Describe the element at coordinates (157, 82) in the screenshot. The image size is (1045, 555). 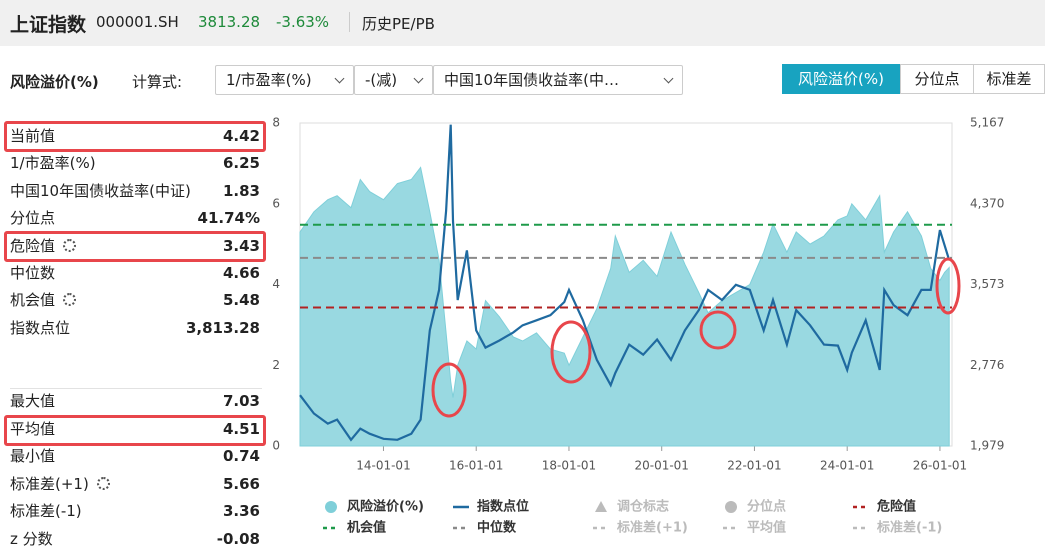
I see `formula-label: 计算式:` at that location.